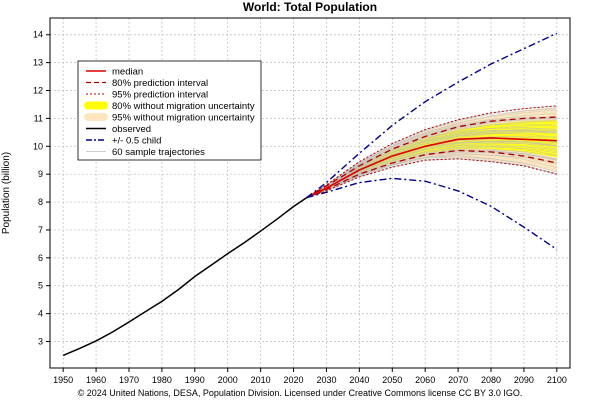 The height and width of the screenshot is (400, 600). Describe the element at coordinates (310, 7) in the screenshot. I see `chart-title: World: Total Population` at that location.